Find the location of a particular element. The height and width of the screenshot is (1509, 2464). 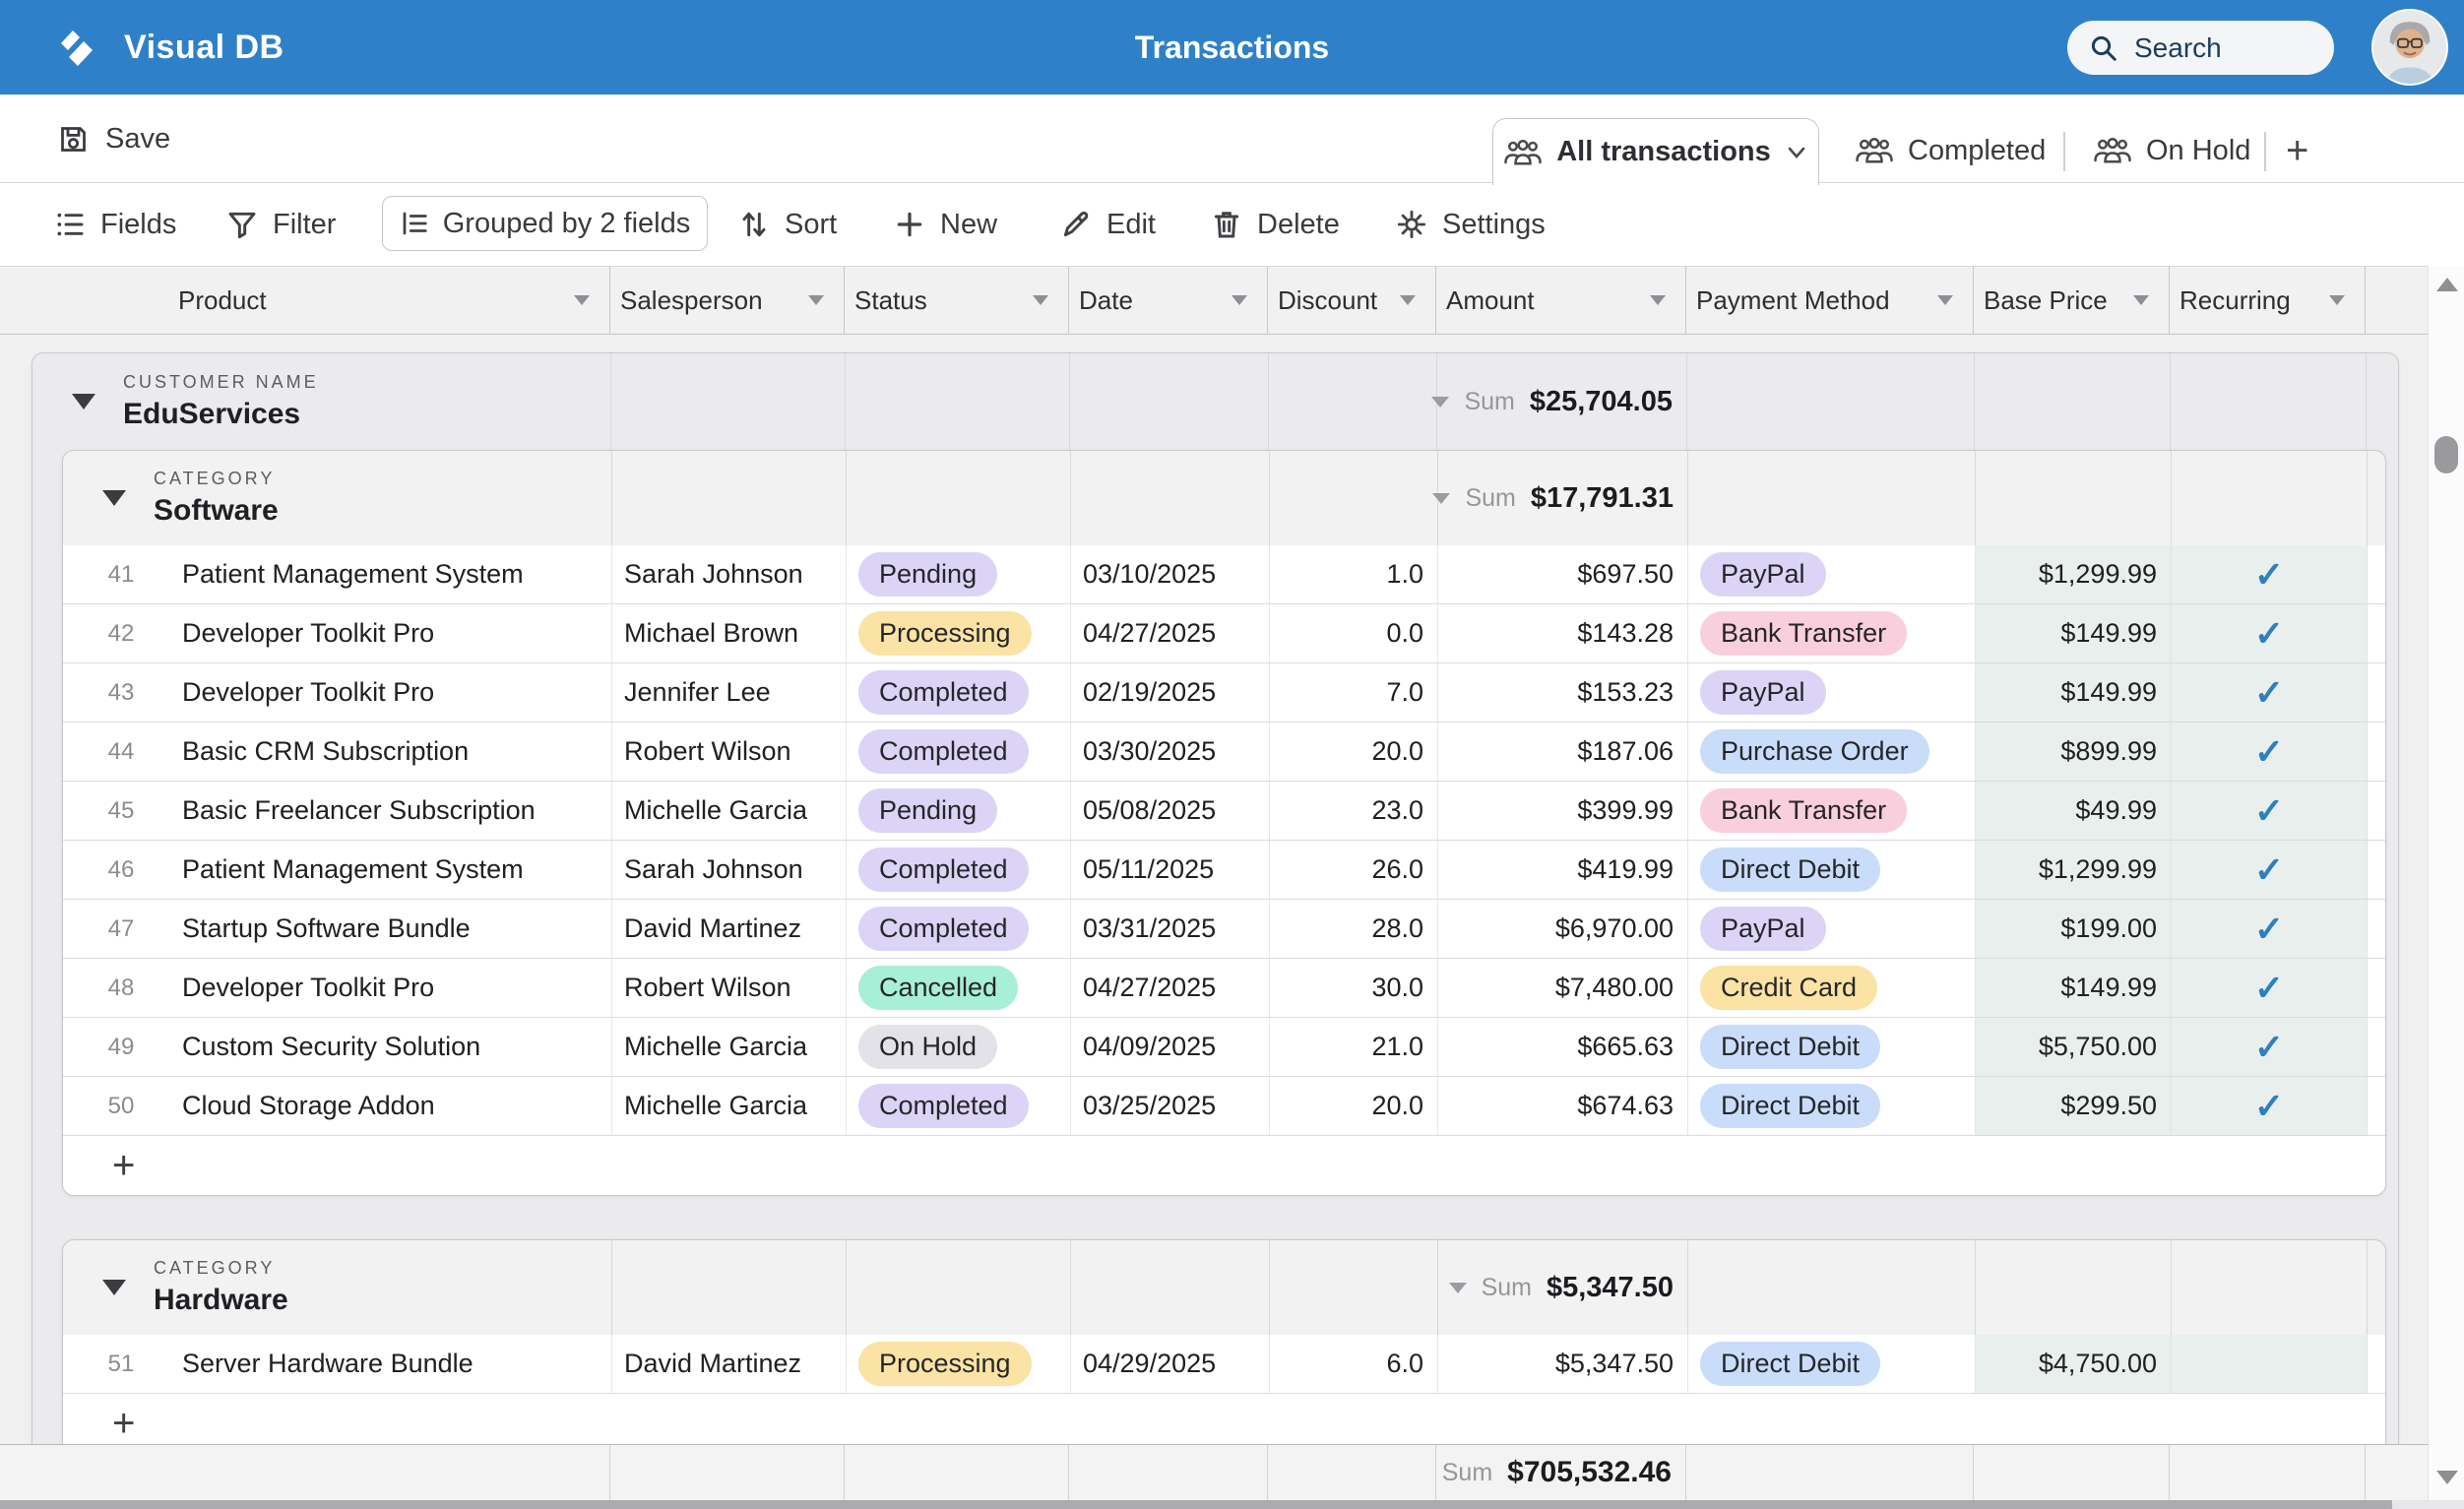

cell-status: Pending is located at coordinates (959, 811).